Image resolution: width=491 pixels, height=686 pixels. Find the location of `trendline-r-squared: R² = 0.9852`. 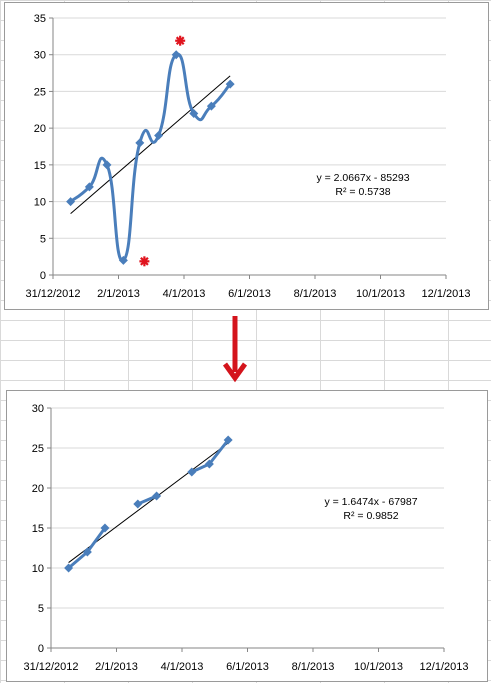

trendline-r-squared: R² = 0.9852 is located at coordinates (370, 516).